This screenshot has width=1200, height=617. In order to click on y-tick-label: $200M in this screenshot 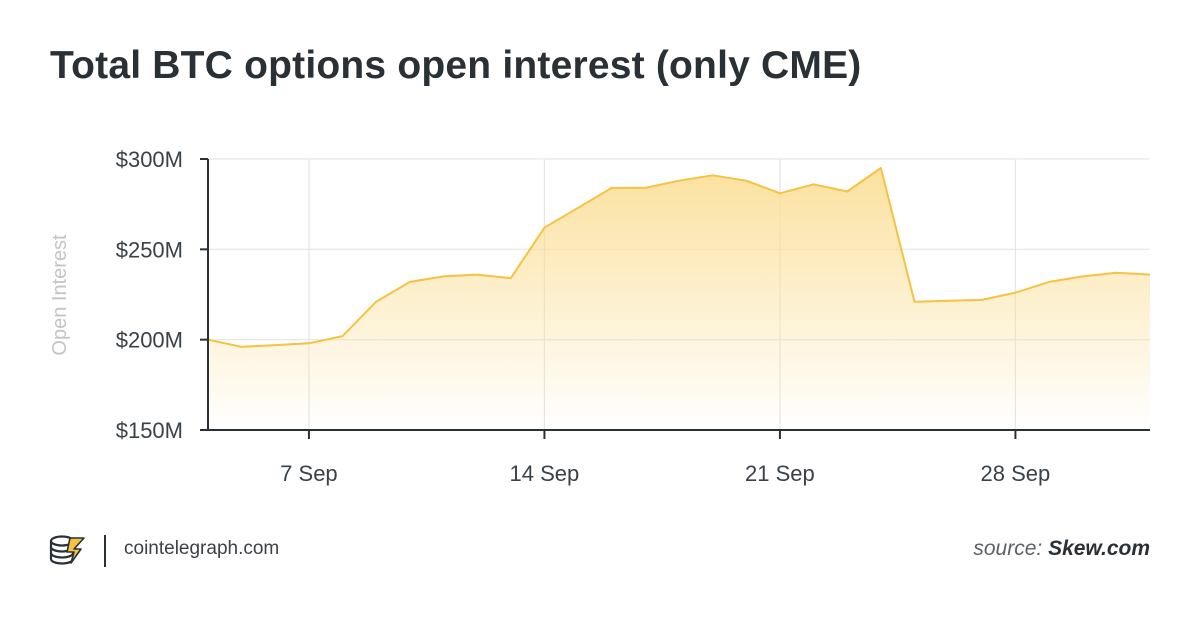, I will do `click(149, 340)`.